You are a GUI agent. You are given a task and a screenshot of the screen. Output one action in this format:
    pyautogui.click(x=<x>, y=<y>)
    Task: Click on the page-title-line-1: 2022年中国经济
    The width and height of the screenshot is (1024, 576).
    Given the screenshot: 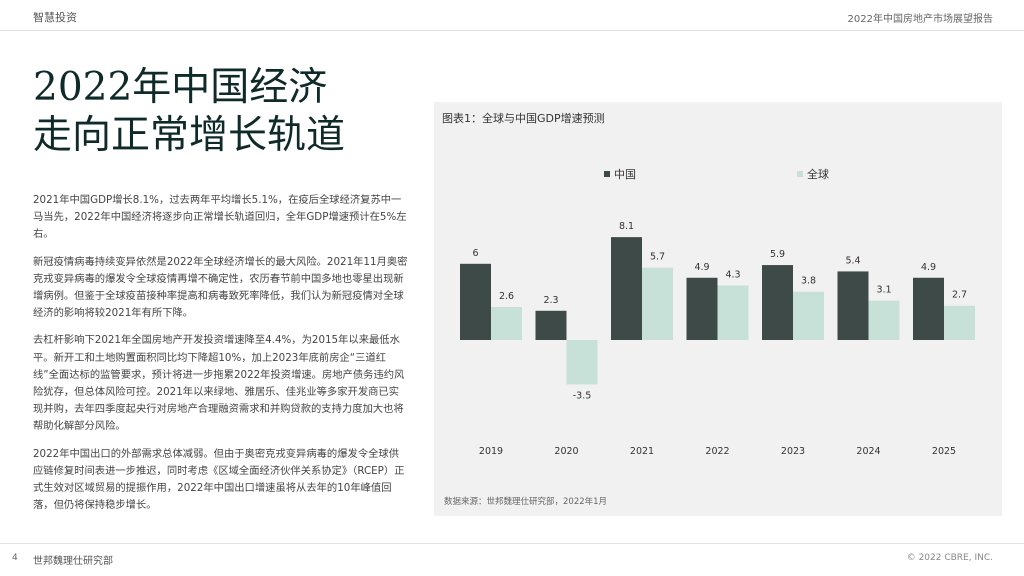 What is the action you would take?
    pyautogui.click(x=180, y=87)
    